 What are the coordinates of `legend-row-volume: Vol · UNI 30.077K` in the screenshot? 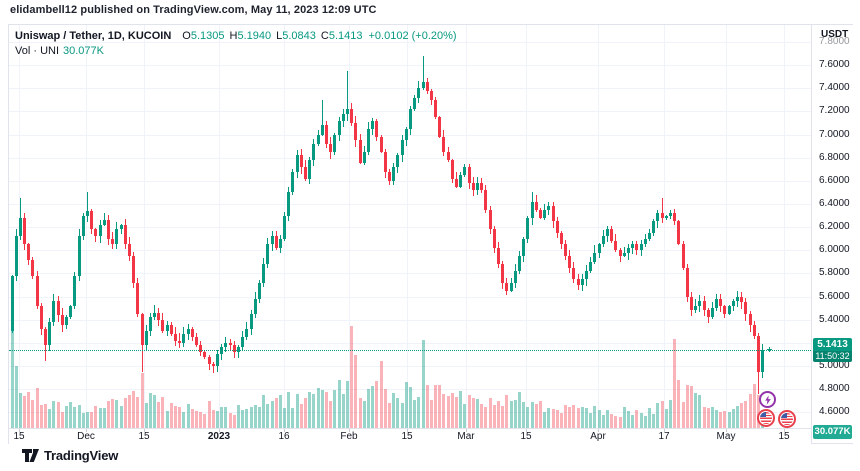 It's located at (236, 51).